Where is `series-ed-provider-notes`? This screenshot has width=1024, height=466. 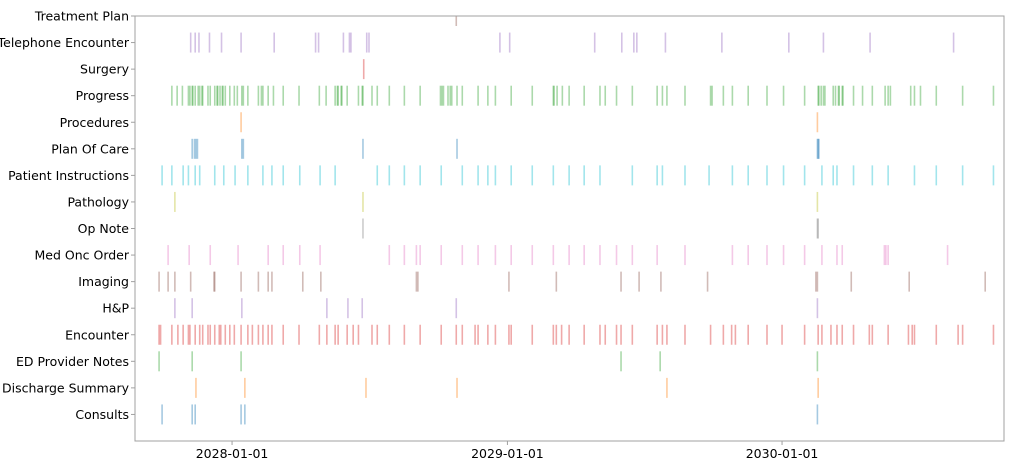 series-ed-provider-notes is located at coordinates (488, 361).